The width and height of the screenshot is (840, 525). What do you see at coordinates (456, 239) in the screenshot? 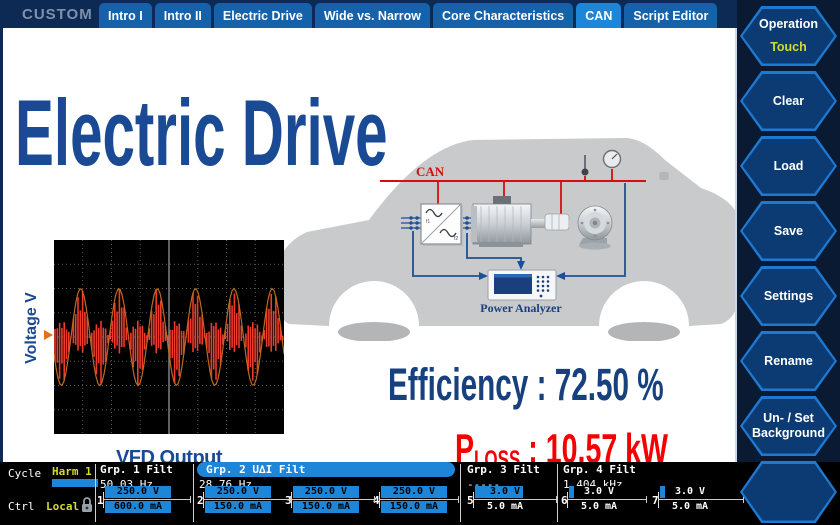
I see `svg-text: f2` at bounding box center [456, 239].